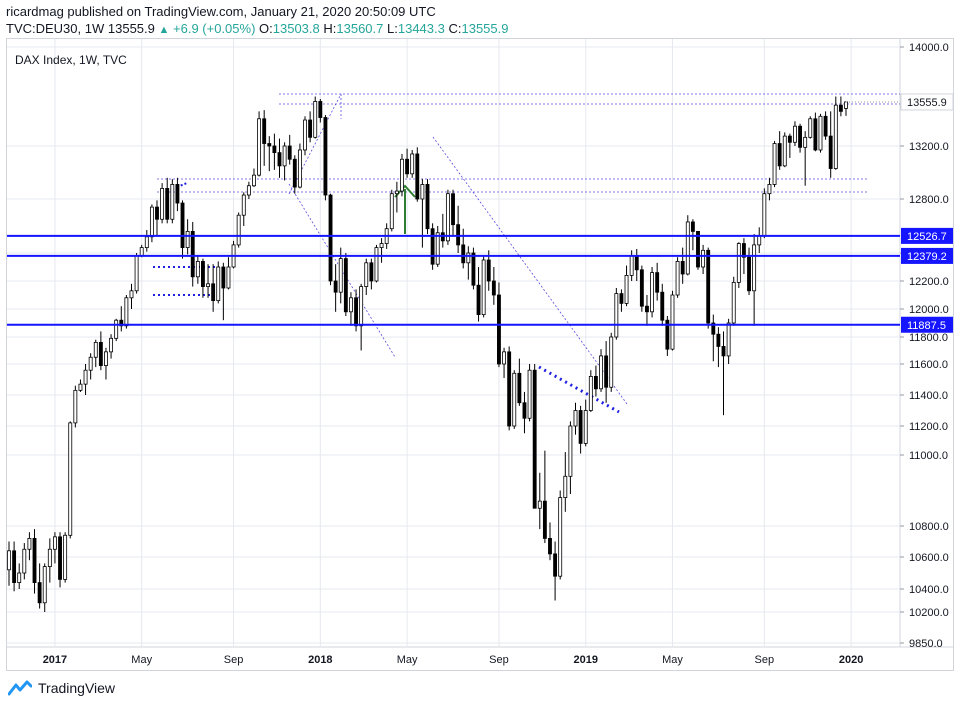  I want to click on y-tick-label: 11800.0, so click(928, 338).